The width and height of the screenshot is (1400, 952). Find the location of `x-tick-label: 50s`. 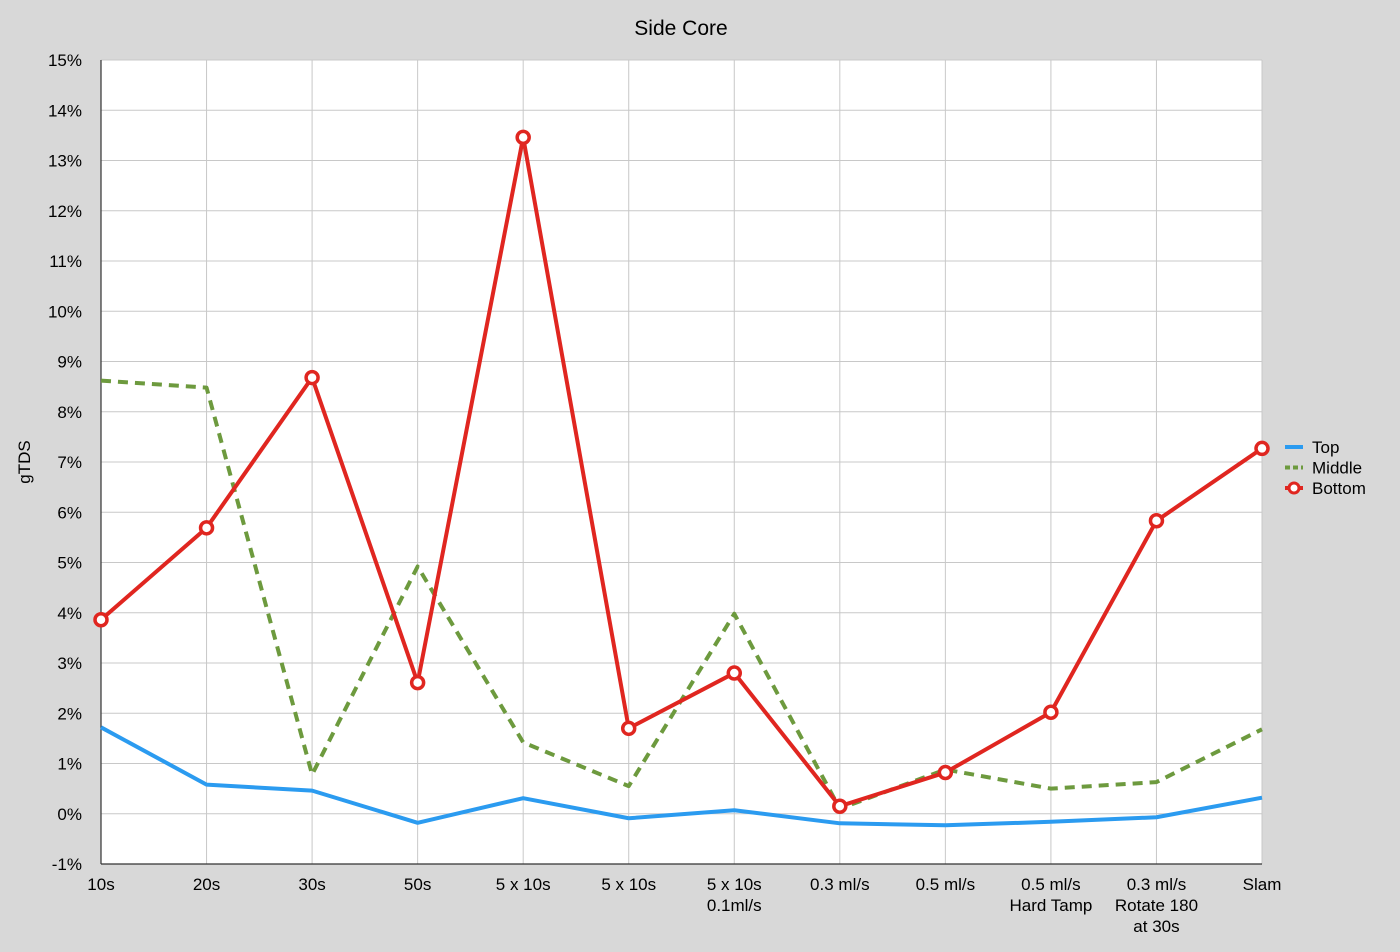

x-tick-label: 50s is located at coordinates (417, 884).